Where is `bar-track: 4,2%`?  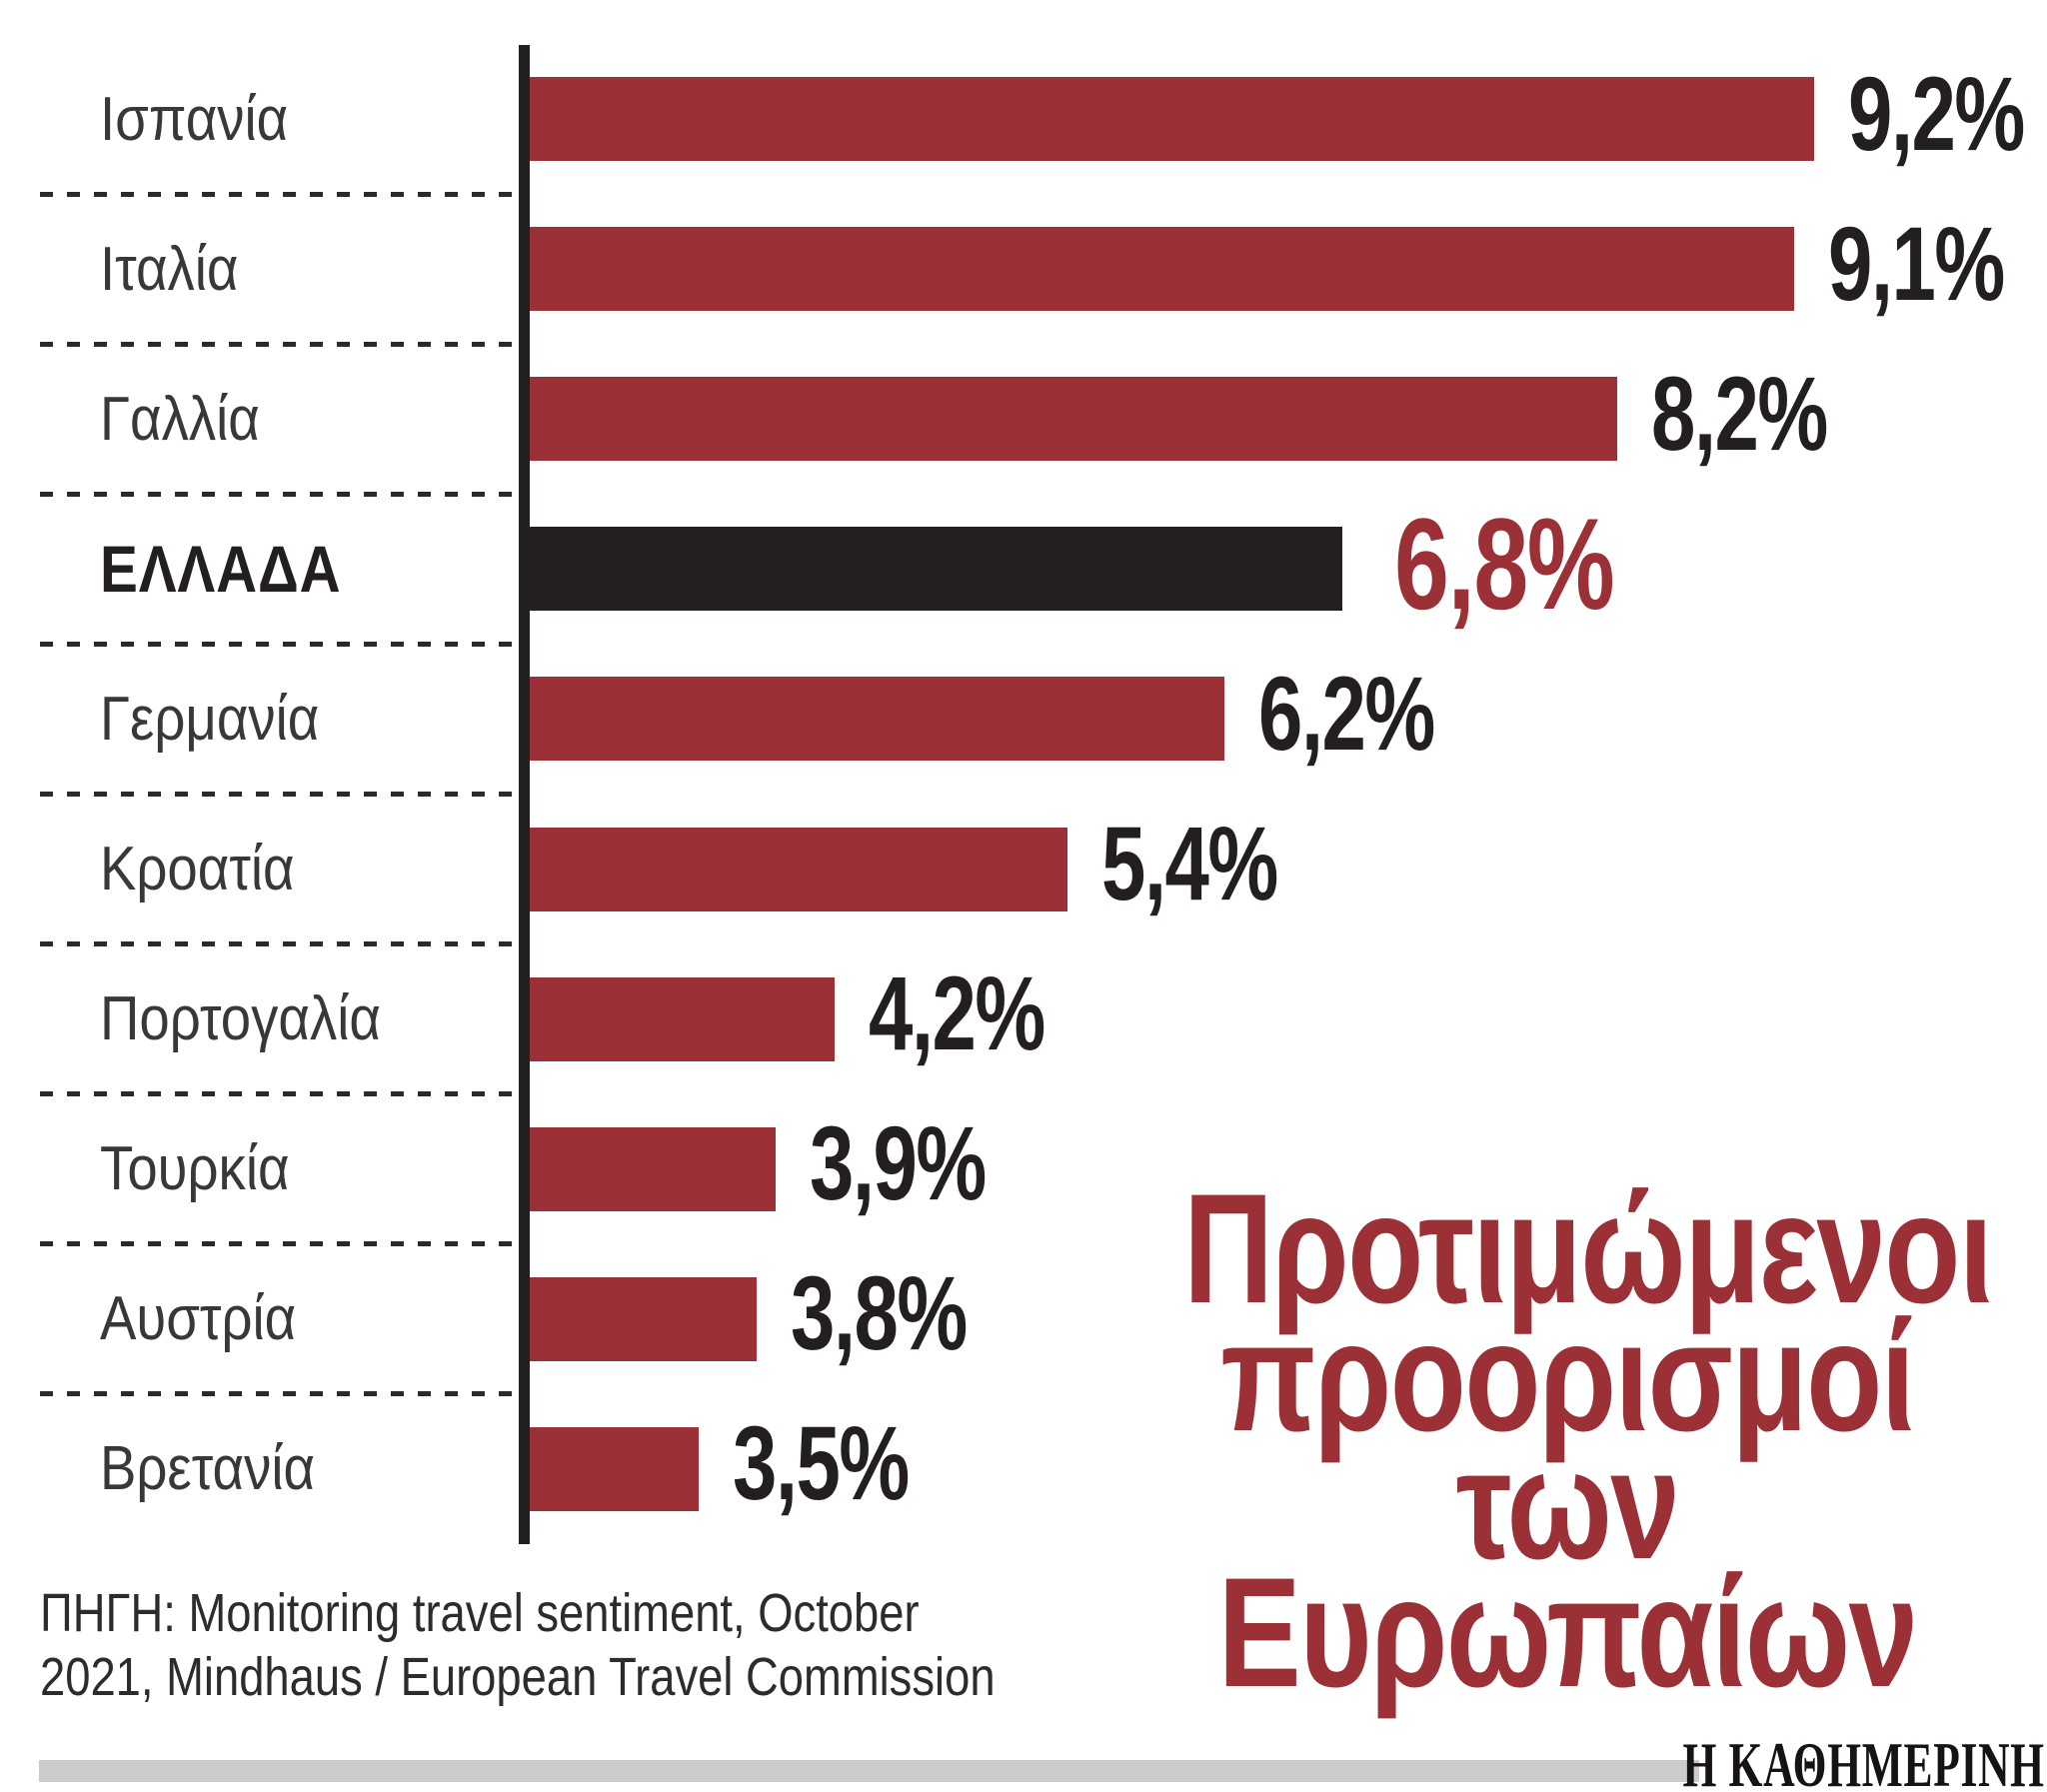 bar-track: 4,2% is located at coordinates (1286, 1019).